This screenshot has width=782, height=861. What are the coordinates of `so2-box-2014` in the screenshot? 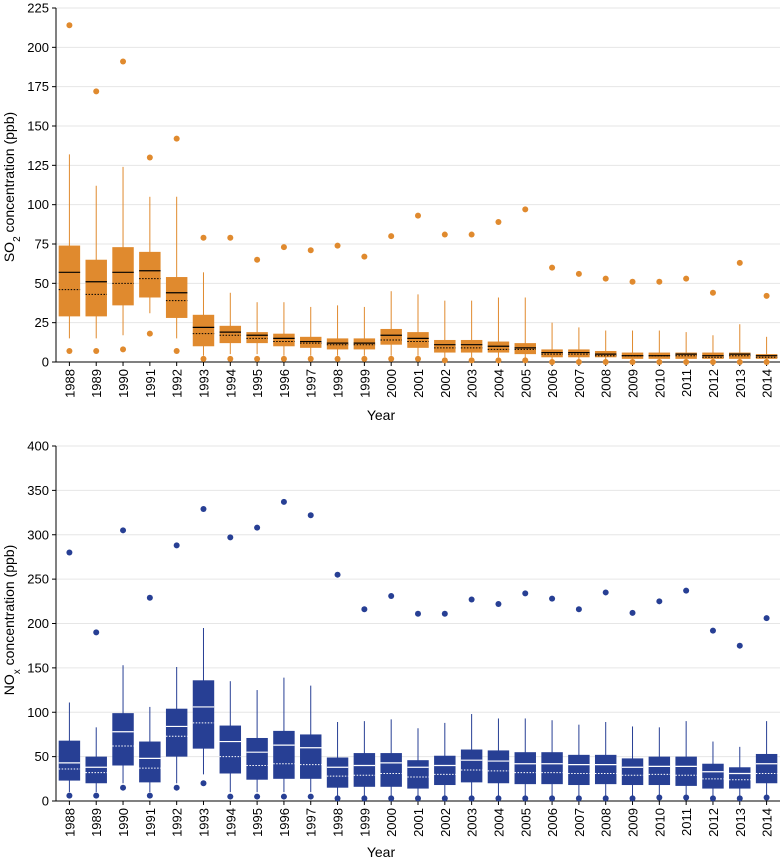 It's located at (766, 328).